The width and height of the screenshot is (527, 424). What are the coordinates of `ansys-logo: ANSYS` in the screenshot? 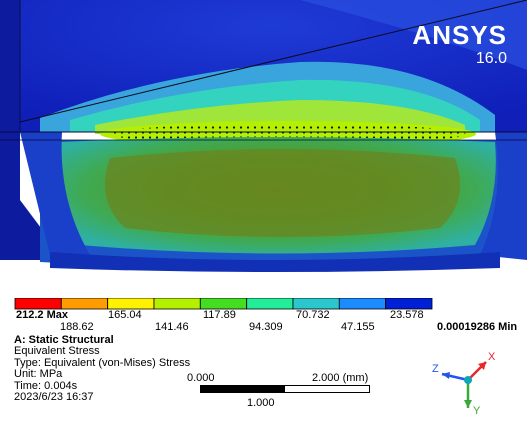 It's located at (459, 35).